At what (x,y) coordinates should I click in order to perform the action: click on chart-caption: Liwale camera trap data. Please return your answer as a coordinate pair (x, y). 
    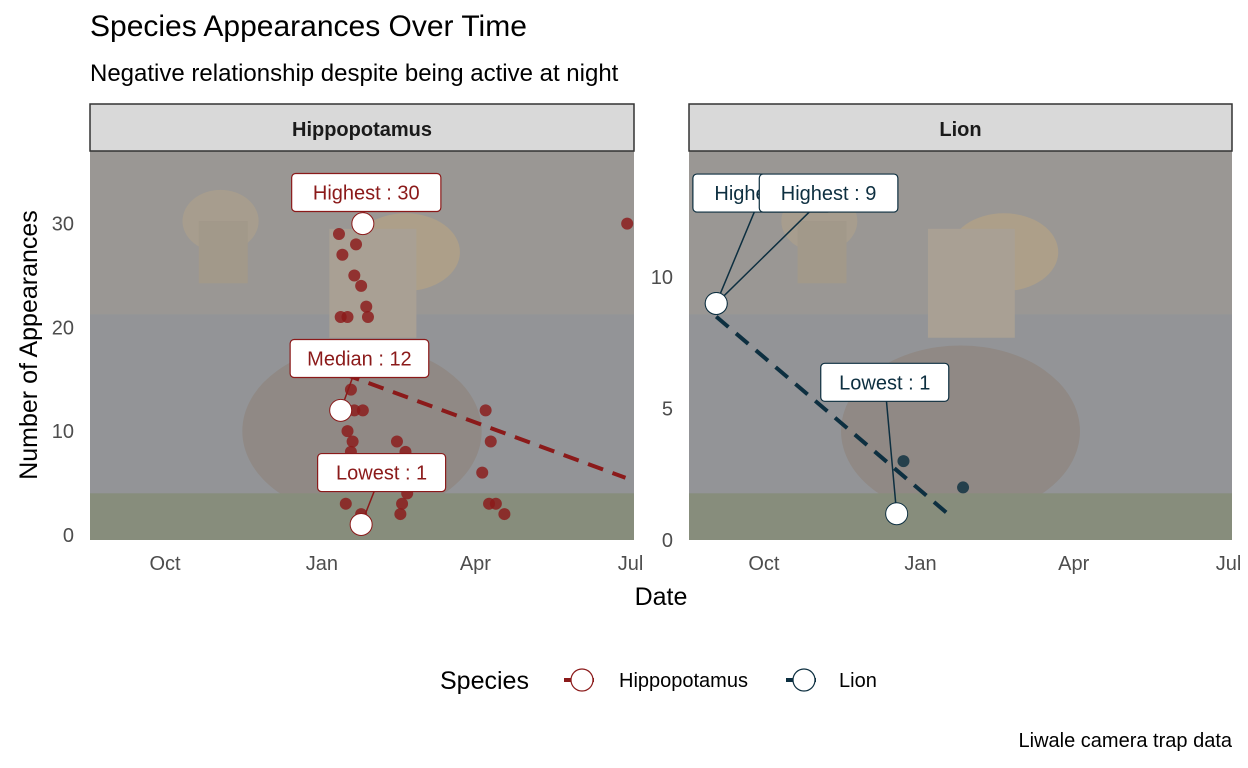
    Looking at the image, I should click on (1125, 741).